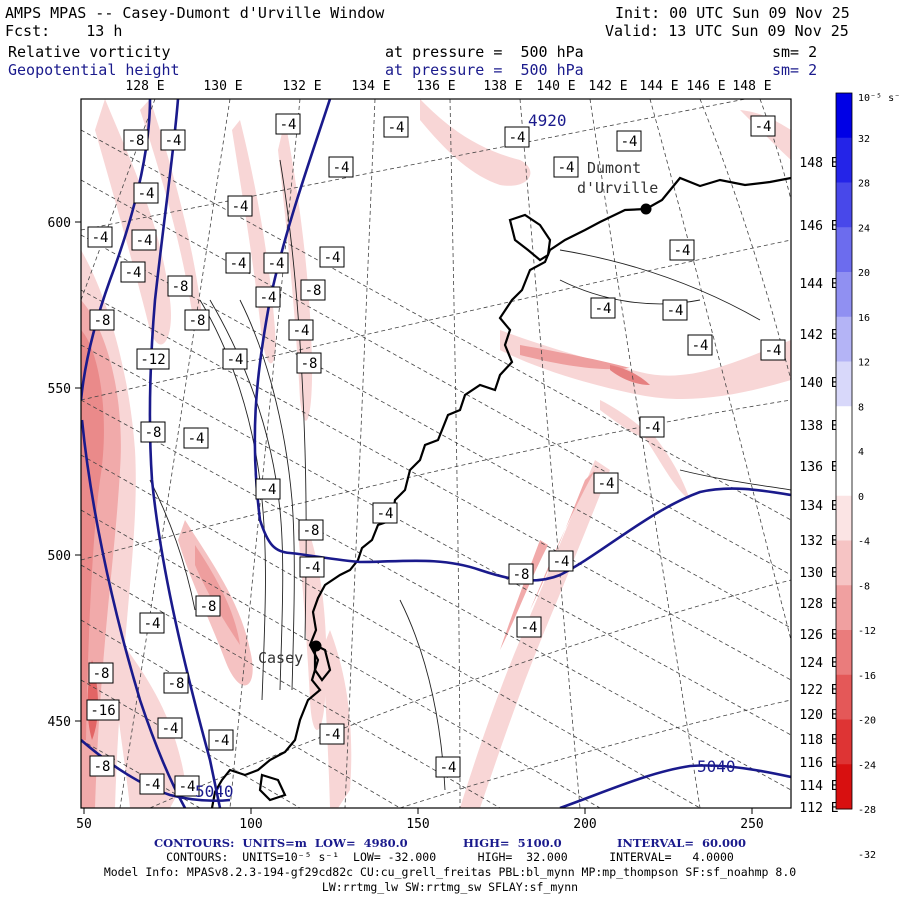 The height and width of the screenshot is (900, 900). What do you see at coordinates (818, 786) in the screenshot?
I see `right-lon-label: 114 E` at bounding box center [818, 786].